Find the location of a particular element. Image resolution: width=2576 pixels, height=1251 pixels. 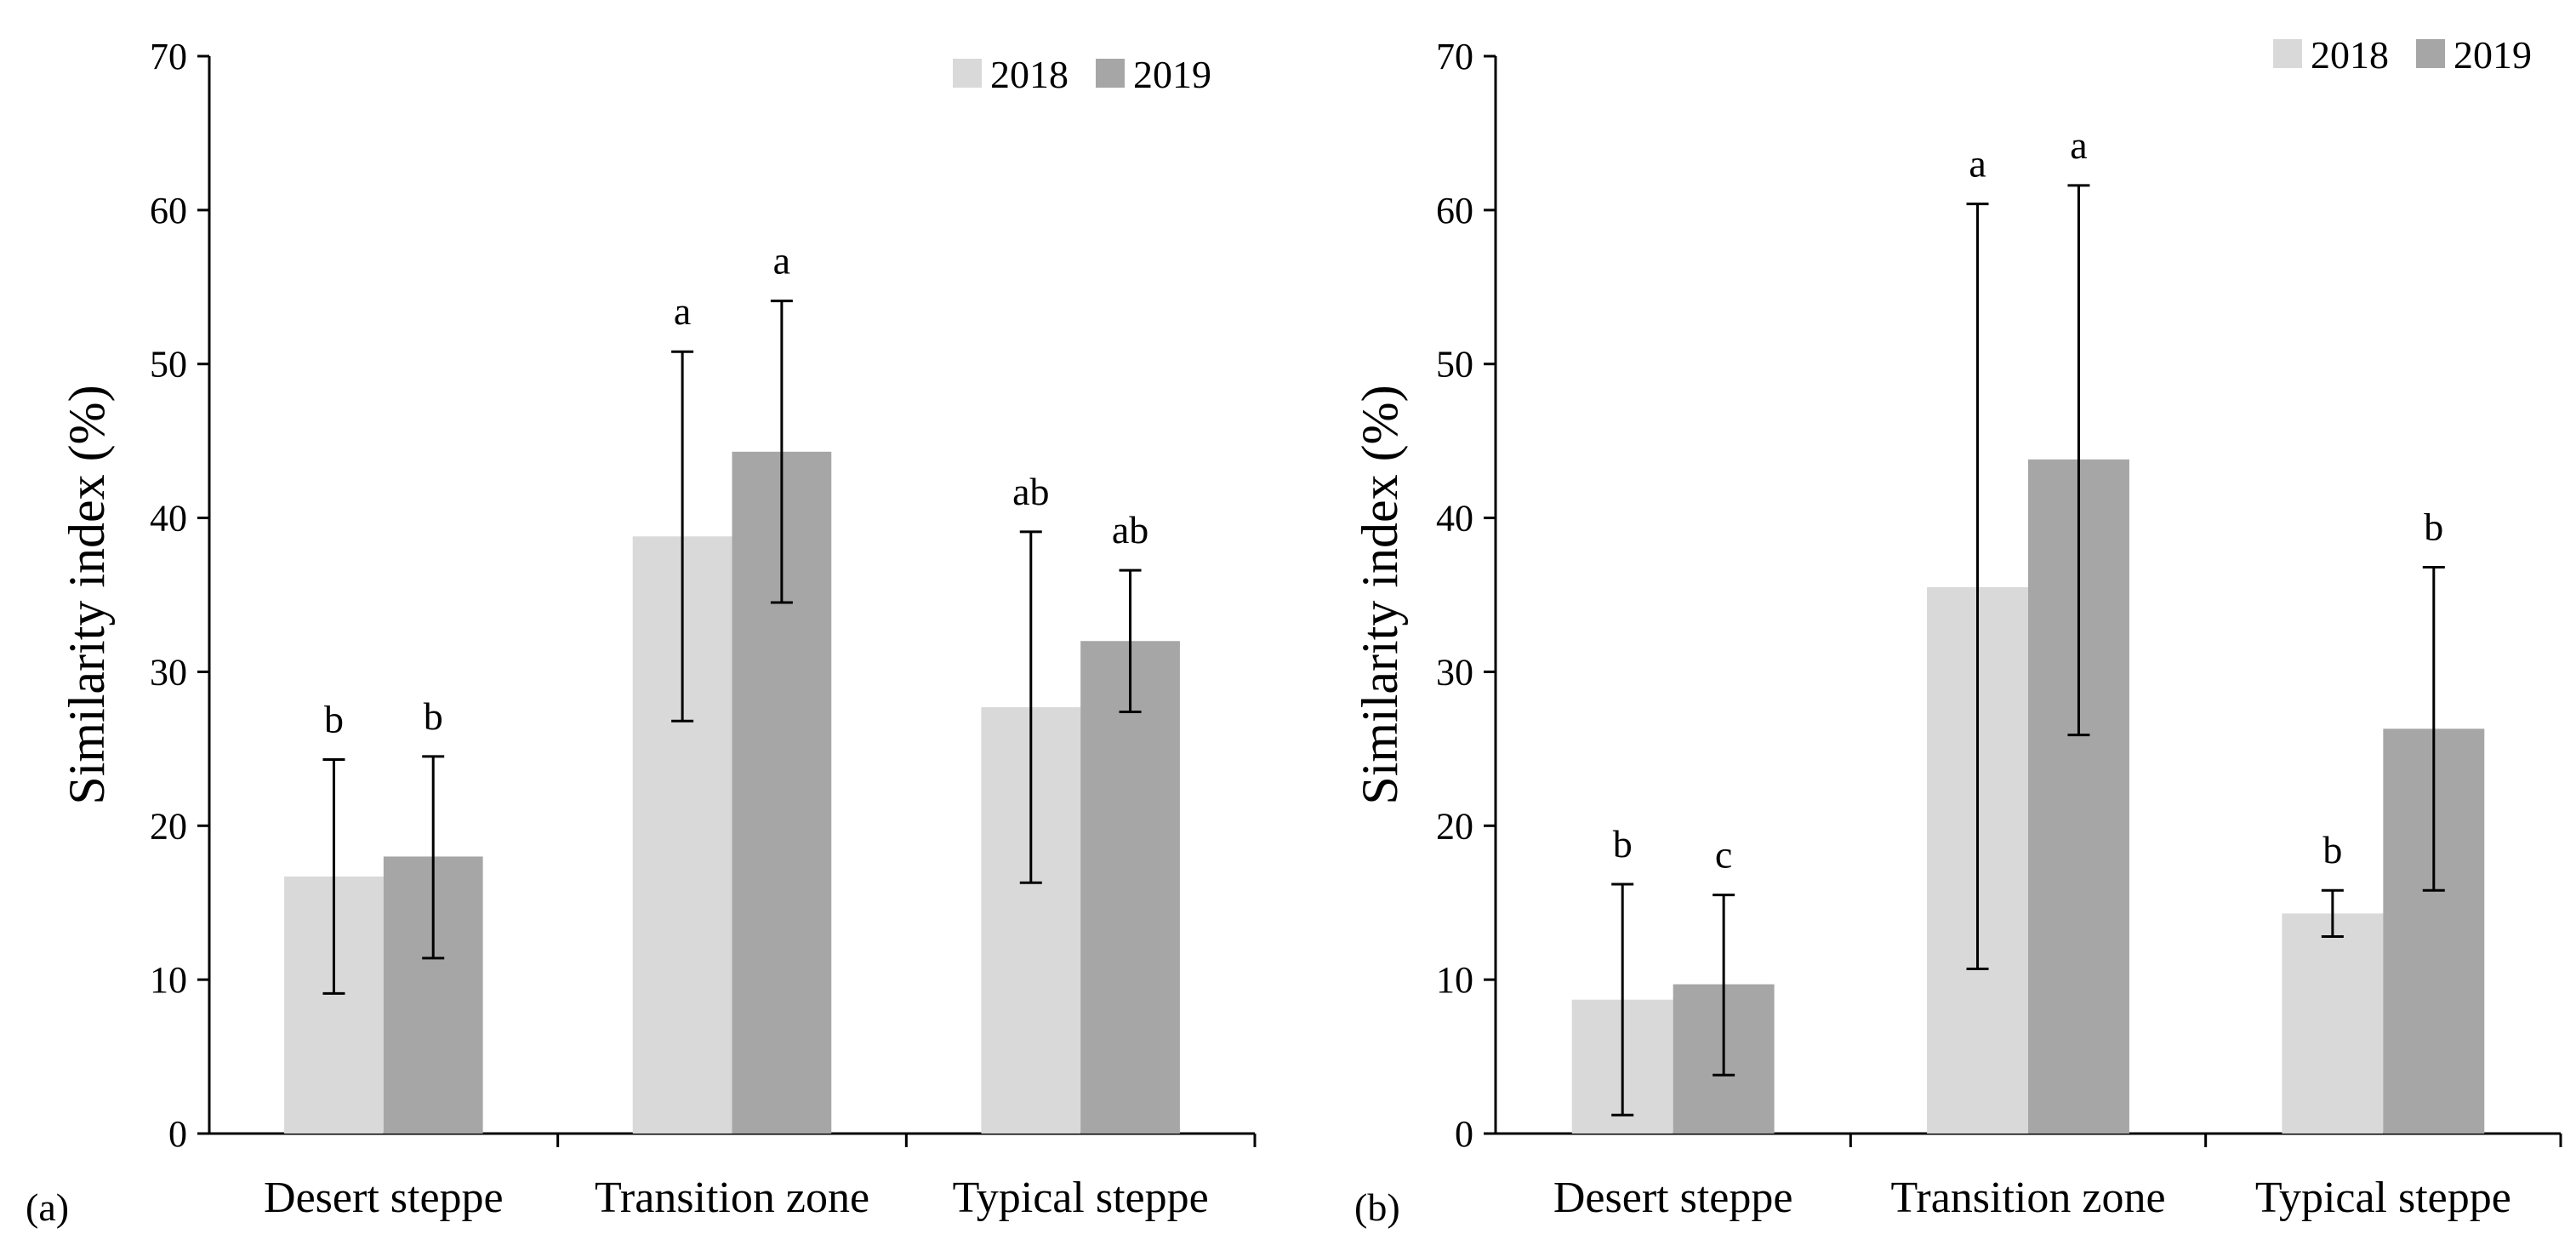

panel-label: (a) is located at coordinates (47, 1207).